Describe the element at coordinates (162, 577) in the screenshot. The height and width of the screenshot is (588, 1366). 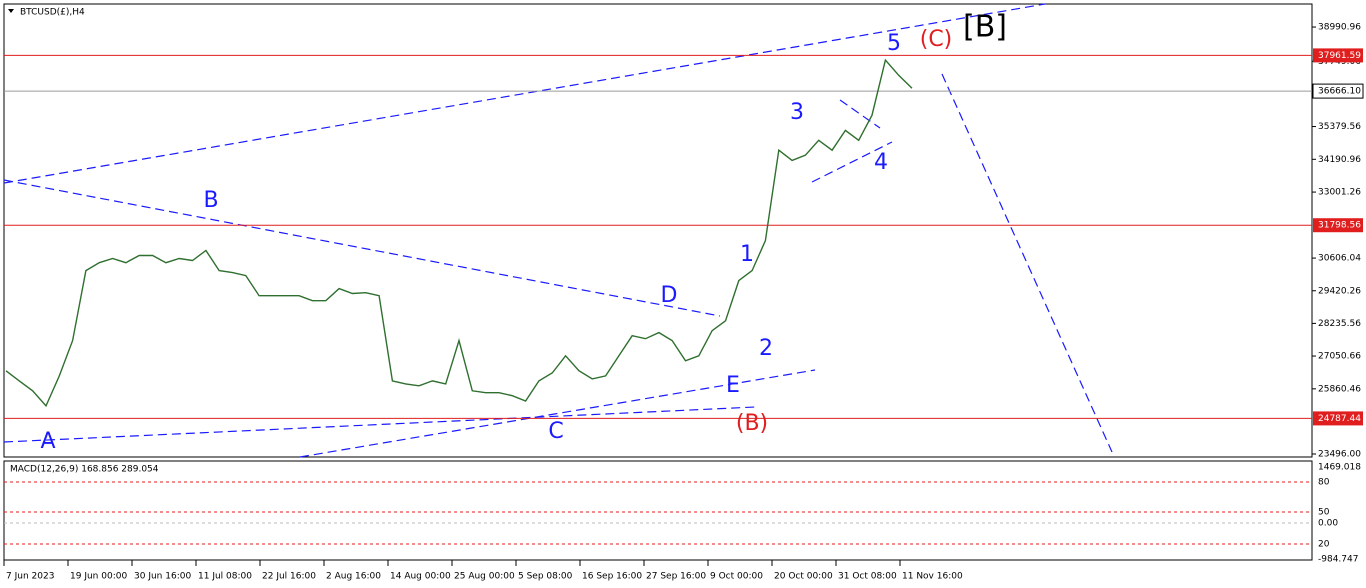
I see `x-tick-label: 30 Jun 16:00` at that location.